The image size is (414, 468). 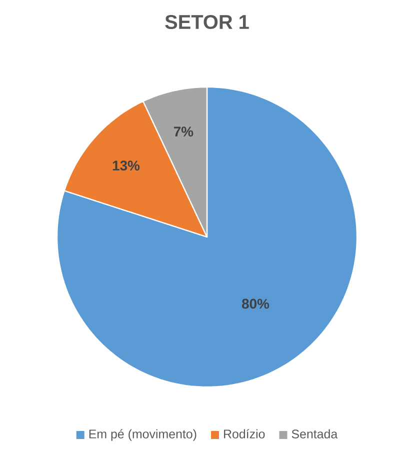 What do you see at coordinates (207, 22) in the screenshot?
I see `chart-title: SETOR 1` at bounding box center [207, 22].